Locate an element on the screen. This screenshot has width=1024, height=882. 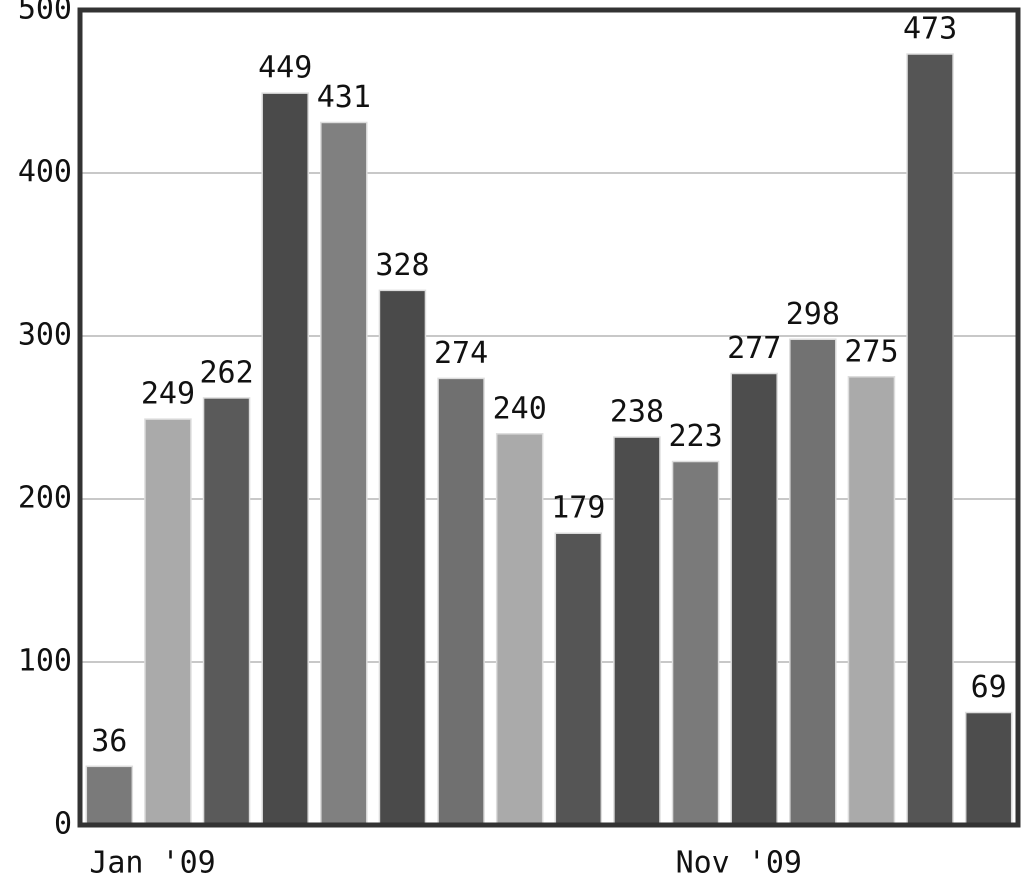
data-label: 431 is located at coordinates (344, 97).